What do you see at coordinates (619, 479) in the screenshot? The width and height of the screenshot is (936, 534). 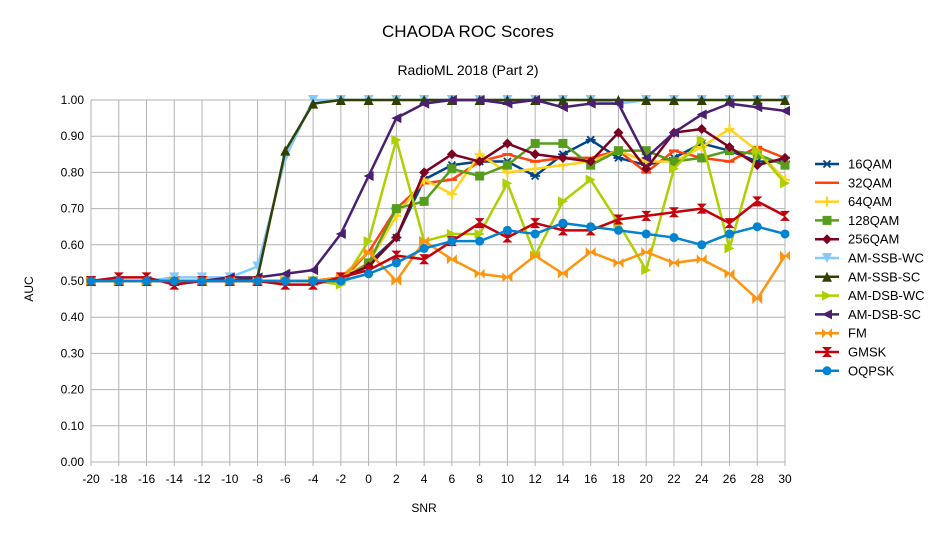 I see `x-tick-label: 18` at bounding box center [619, 479].